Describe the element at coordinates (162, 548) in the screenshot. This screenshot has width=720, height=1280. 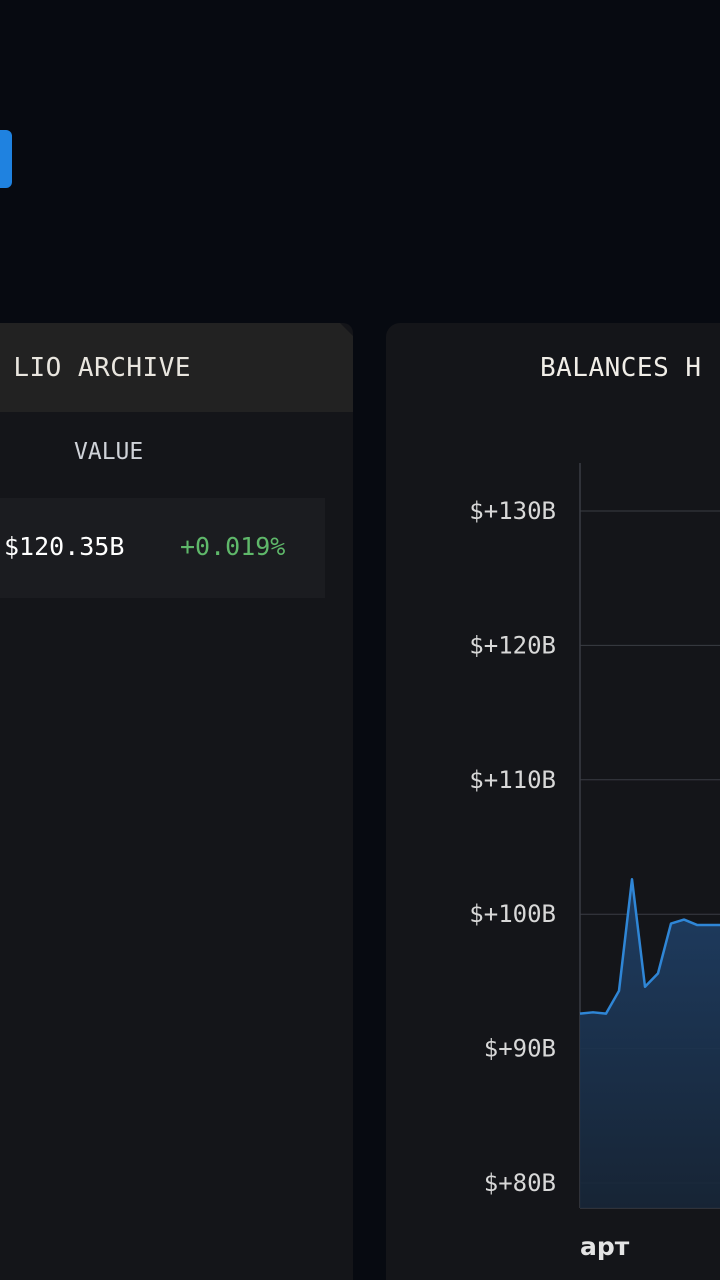
I see `table-row: $120.35B +0.019%` at that location.